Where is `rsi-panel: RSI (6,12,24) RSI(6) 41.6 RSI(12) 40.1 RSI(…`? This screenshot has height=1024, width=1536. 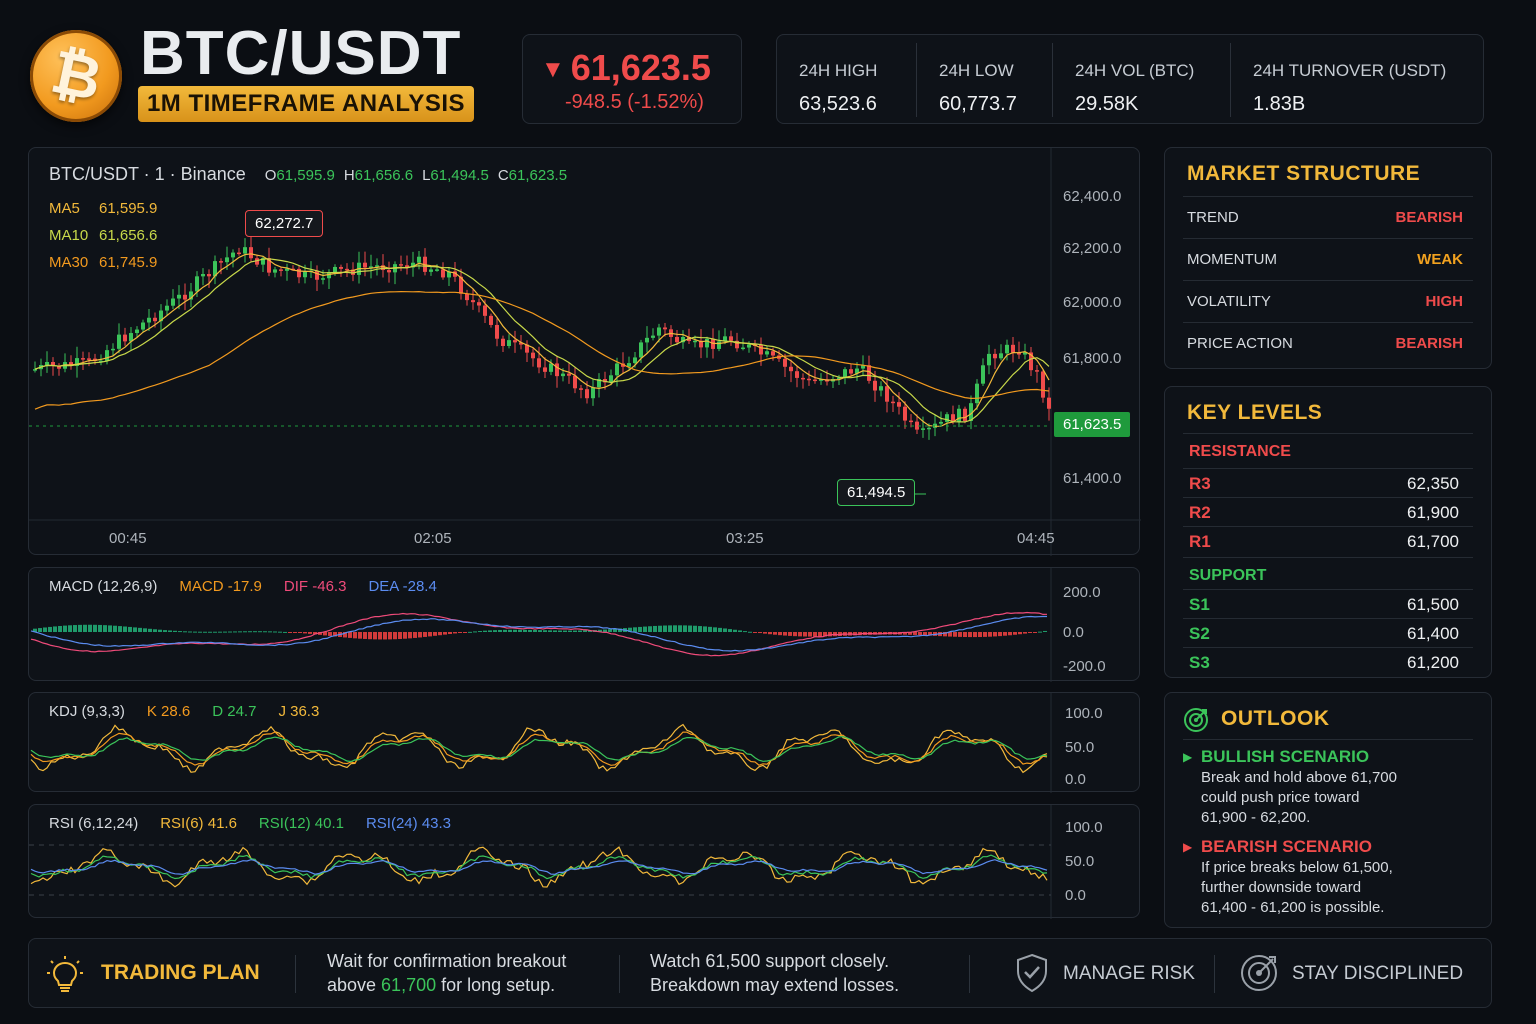 rsi-panel: RSI (6,12,24) RSI(6) 41.6 RSI(12) 40.1 RSI(… is located at coordinates (584, 861).